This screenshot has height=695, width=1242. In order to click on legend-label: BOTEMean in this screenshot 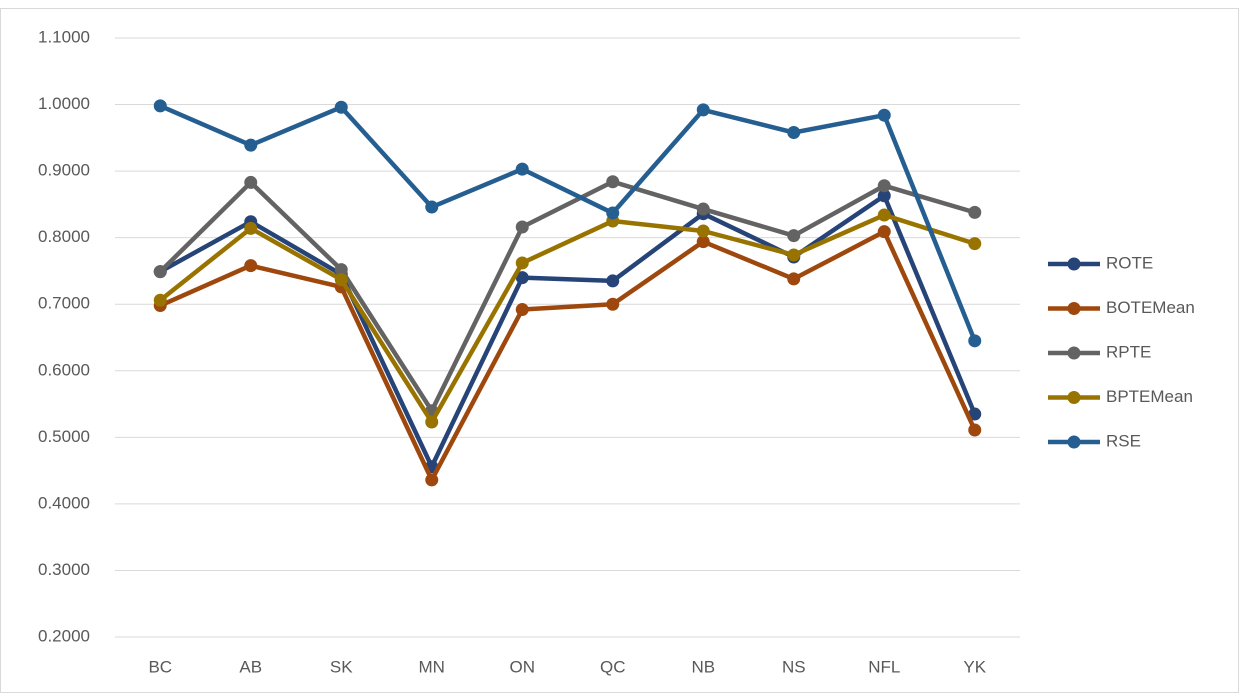, I will do `click(1150, 307)`.